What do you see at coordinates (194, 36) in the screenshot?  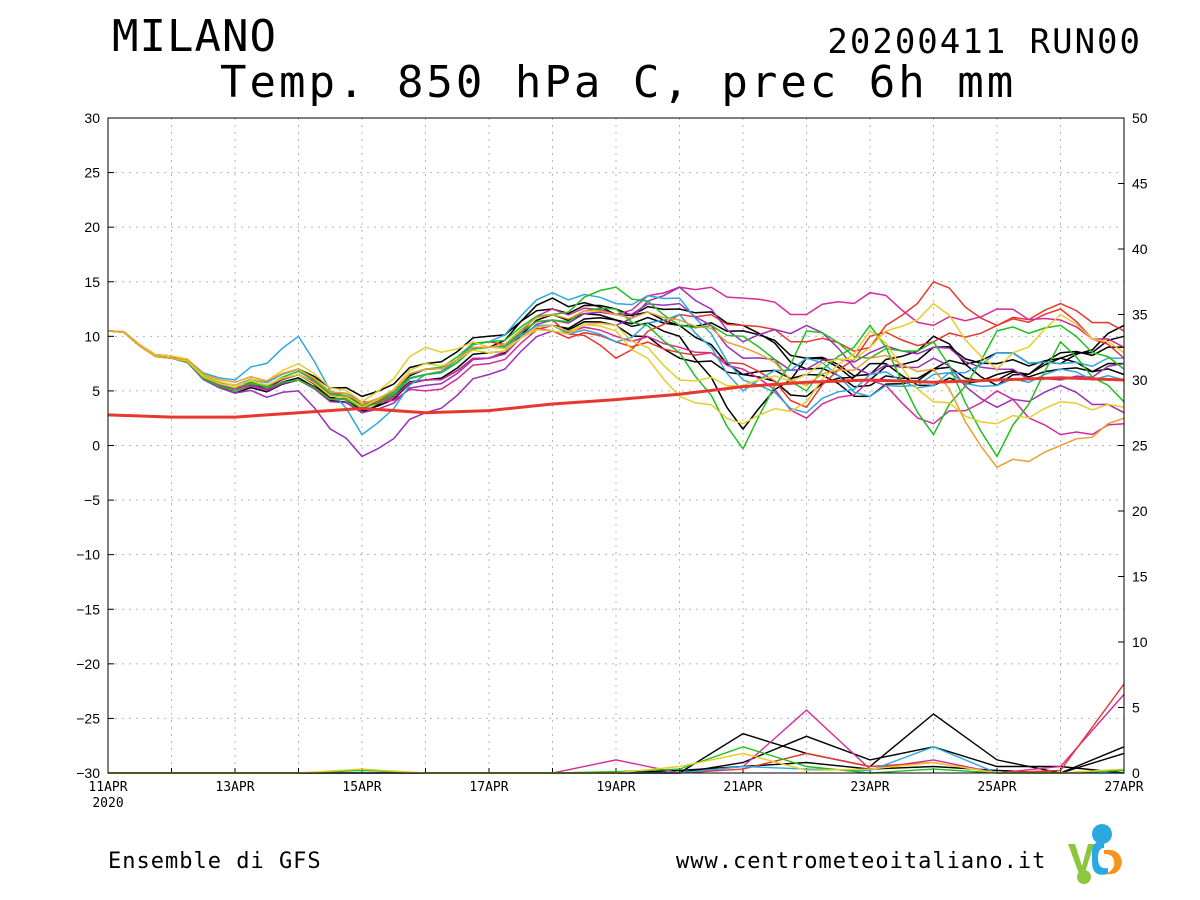 I see `station-title: MILANO` at bounding box center [194, 36].